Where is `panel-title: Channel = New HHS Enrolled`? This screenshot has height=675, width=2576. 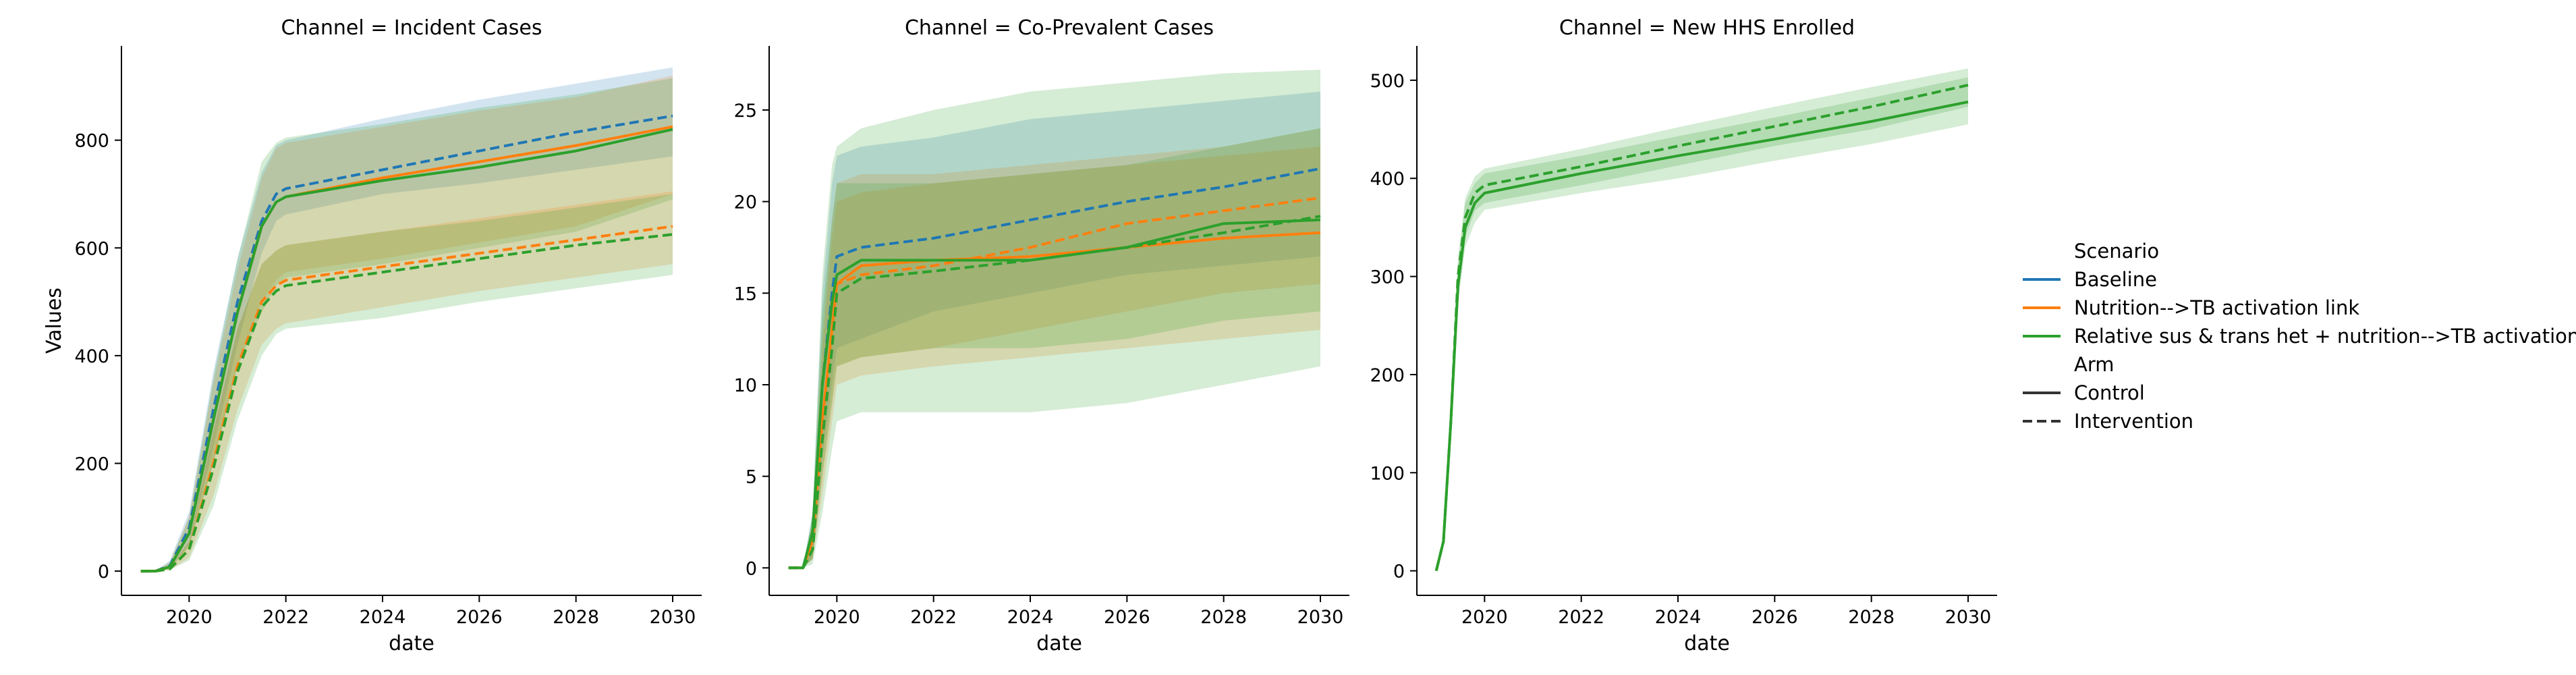 panel-title: Channel = New HHS Enrolled is located at coordinates (1707, 28).